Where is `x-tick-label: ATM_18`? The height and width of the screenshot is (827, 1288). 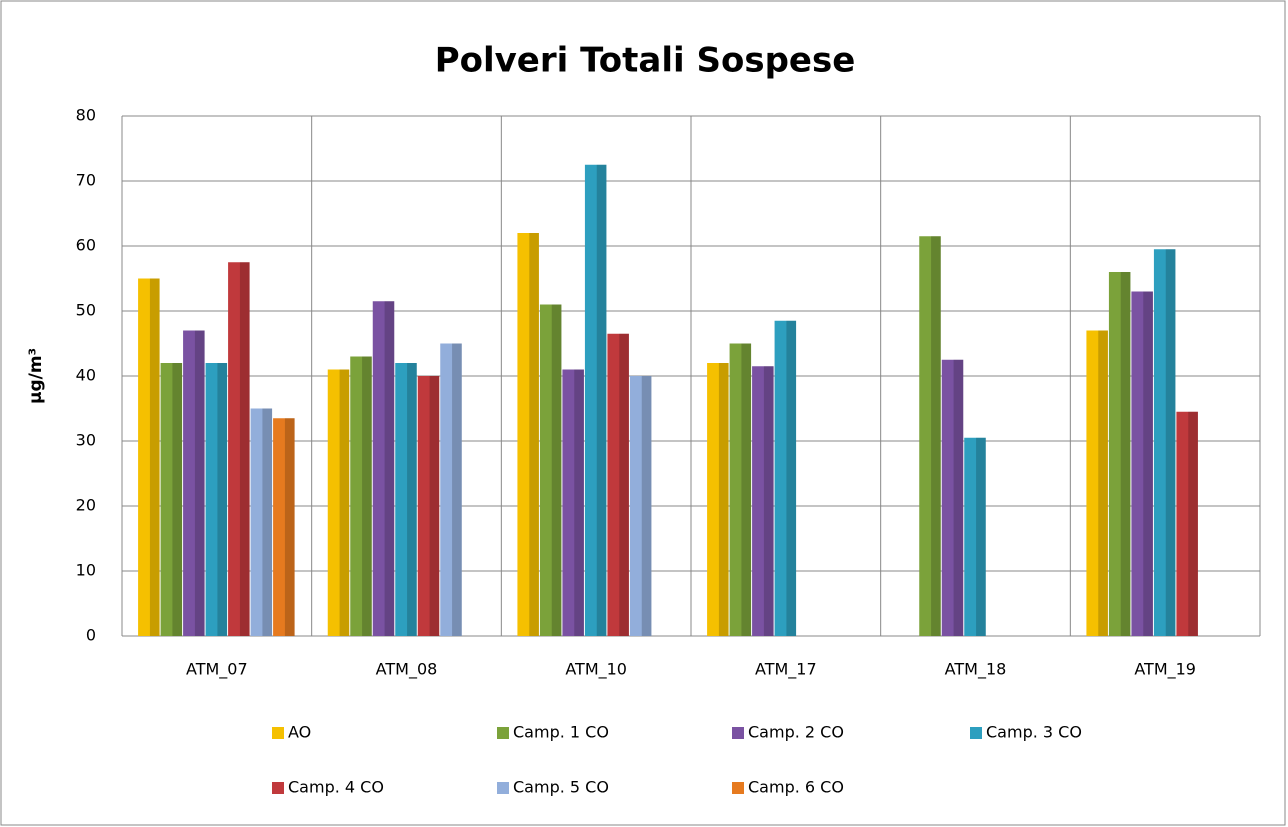 x-tick-label: ATM_18 is located at coordinates (976, 670).